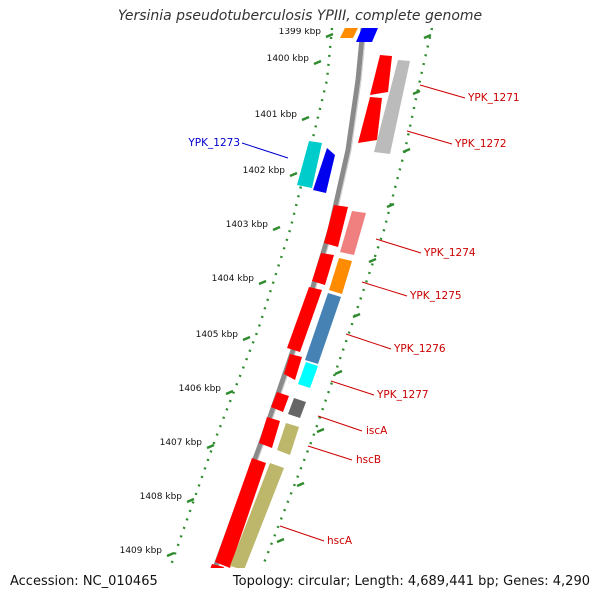 This screenshot has width=600, height=600. I want to click on gene-block-hsca-red, so click(240, 513).